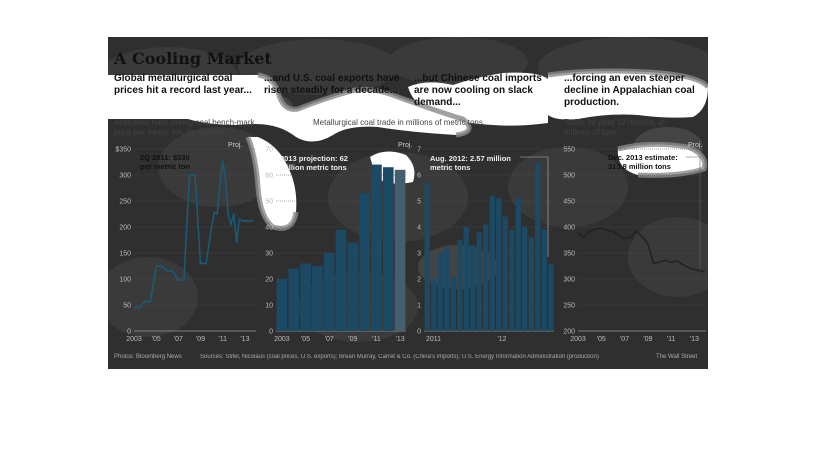  What do you see at coordinates (569, 150) in the screenshot?
I see `y-tick-label: 550` at bounding box center [569, 150].